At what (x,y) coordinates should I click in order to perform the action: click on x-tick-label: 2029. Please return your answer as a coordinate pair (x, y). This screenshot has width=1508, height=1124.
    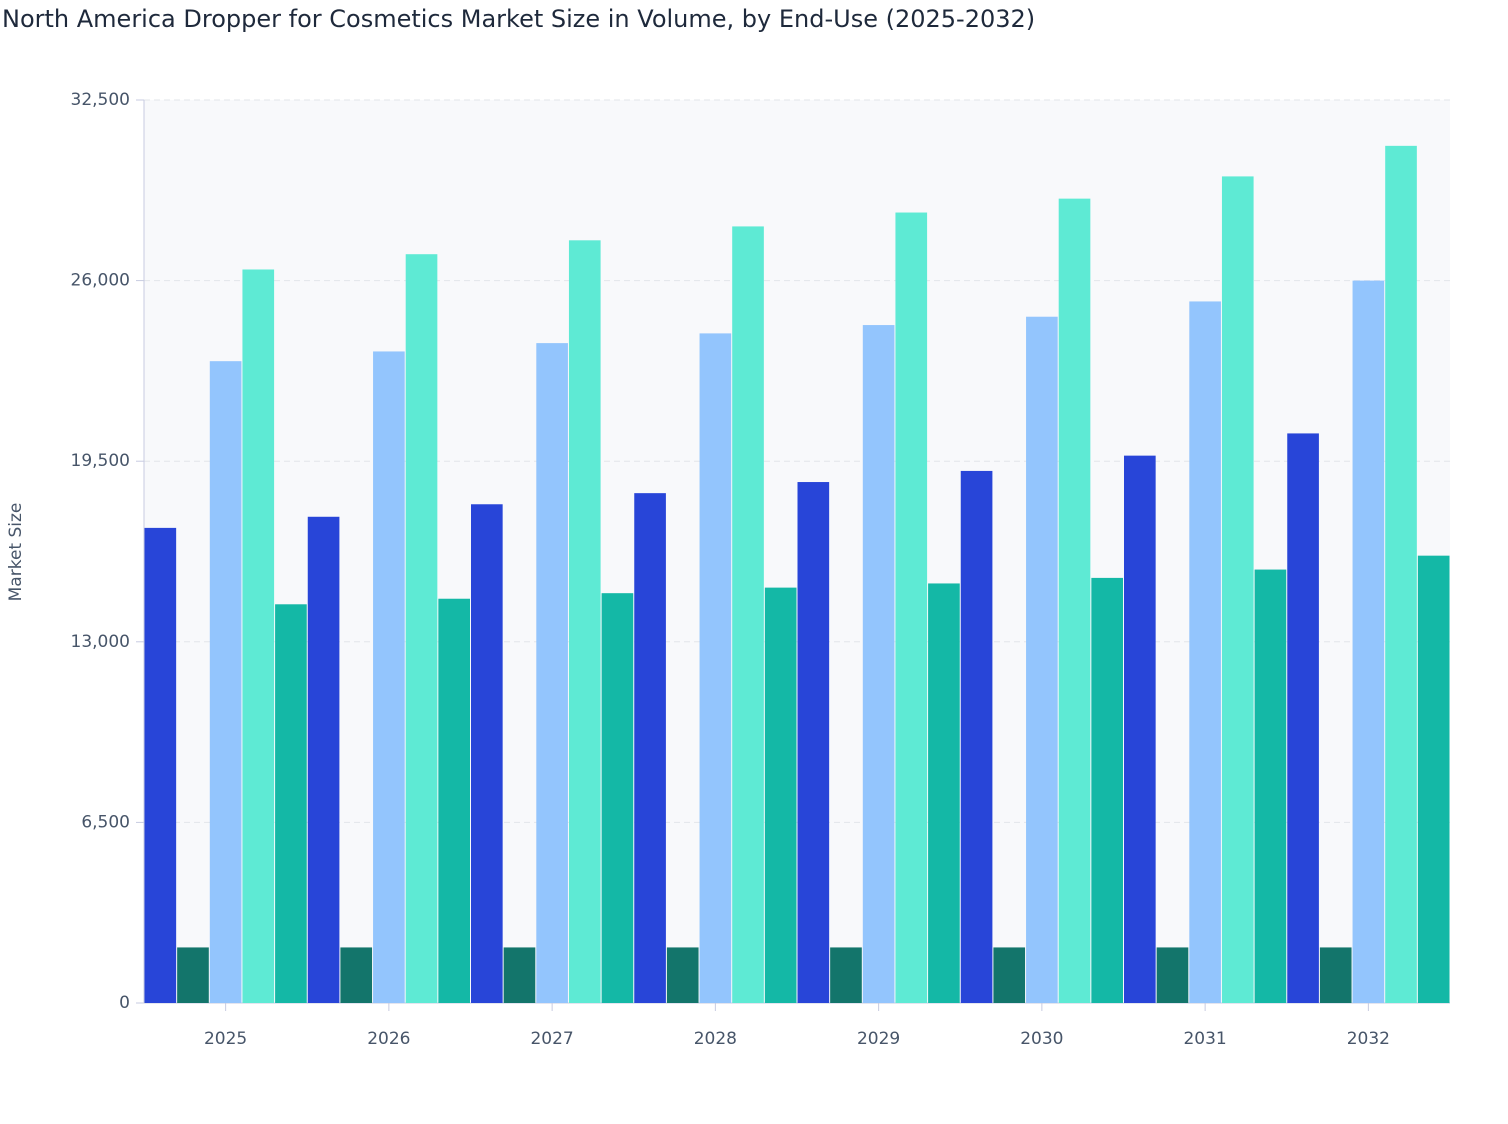
    Looking at the image, I should click on (878, 1039).